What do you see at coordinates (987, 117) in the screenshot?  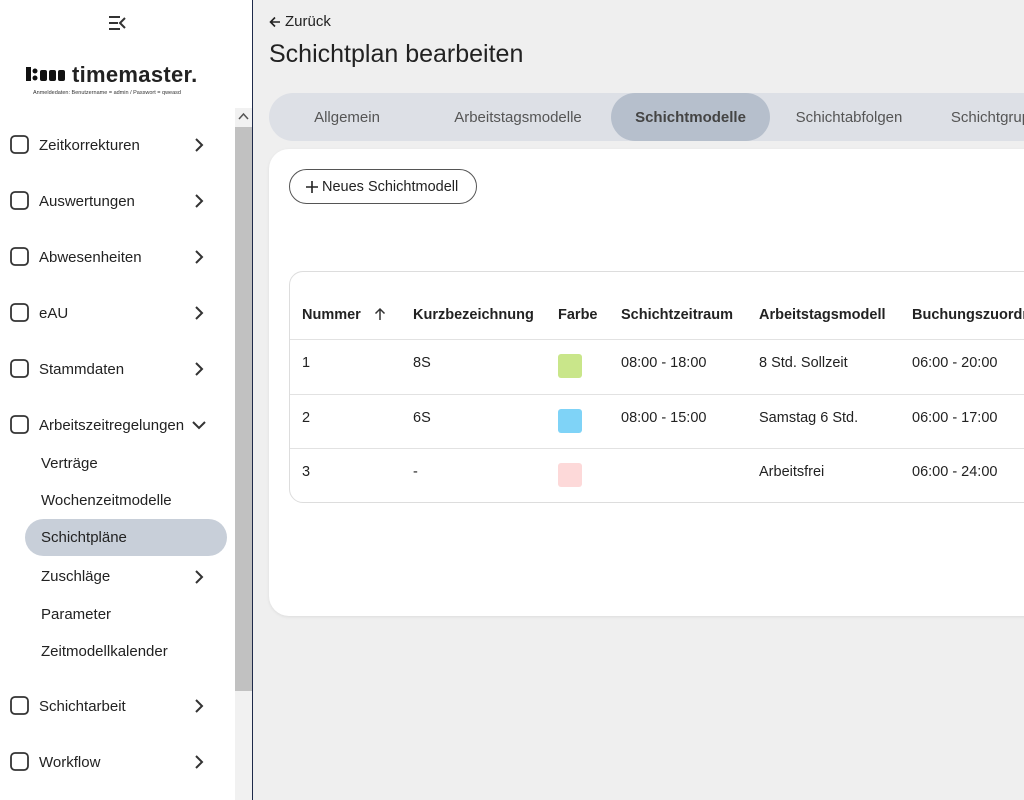 I see `tab: Schichtgruppen` at bounding box center [987, 117].